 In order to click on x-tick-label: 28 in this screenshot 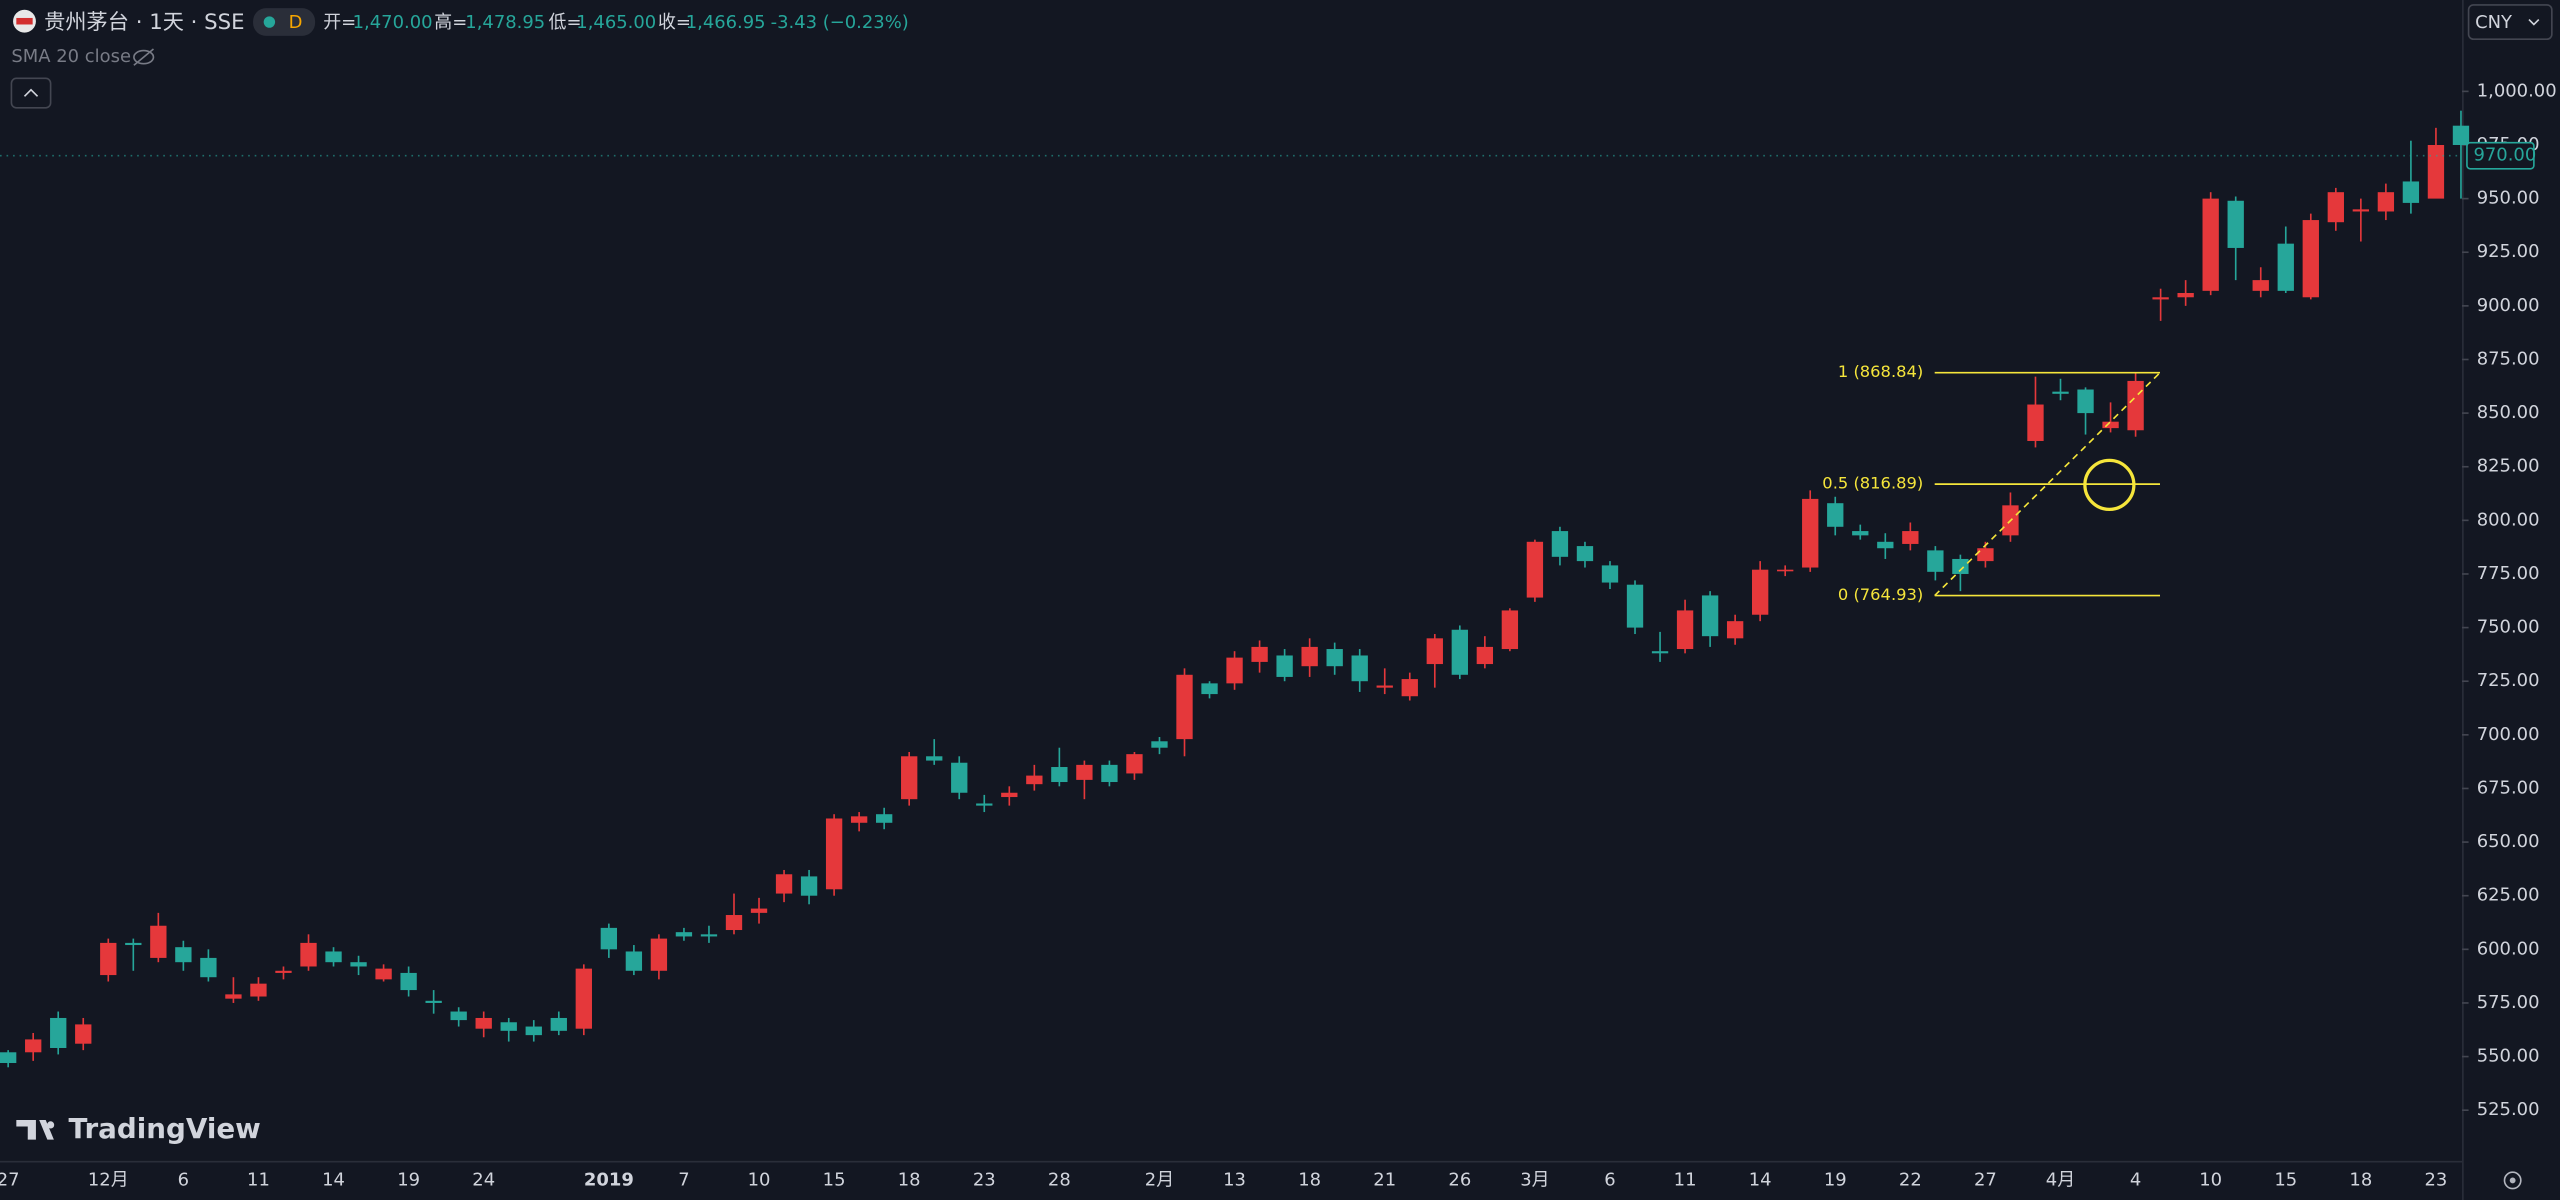, I will do `click(1059, 1179)`.